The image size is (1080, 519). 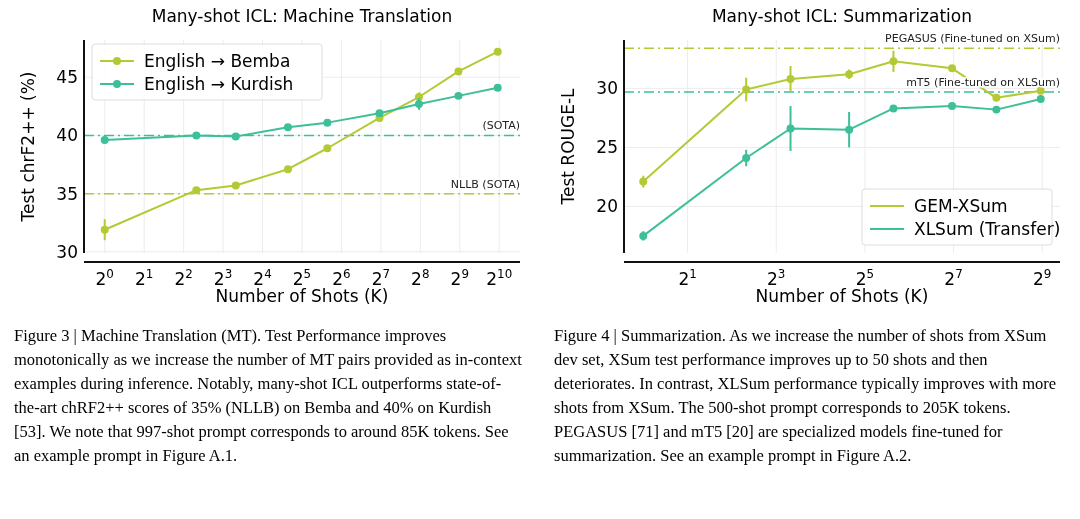 I want to click on legend-label: English → Bemba, so click(x=217, y=61).